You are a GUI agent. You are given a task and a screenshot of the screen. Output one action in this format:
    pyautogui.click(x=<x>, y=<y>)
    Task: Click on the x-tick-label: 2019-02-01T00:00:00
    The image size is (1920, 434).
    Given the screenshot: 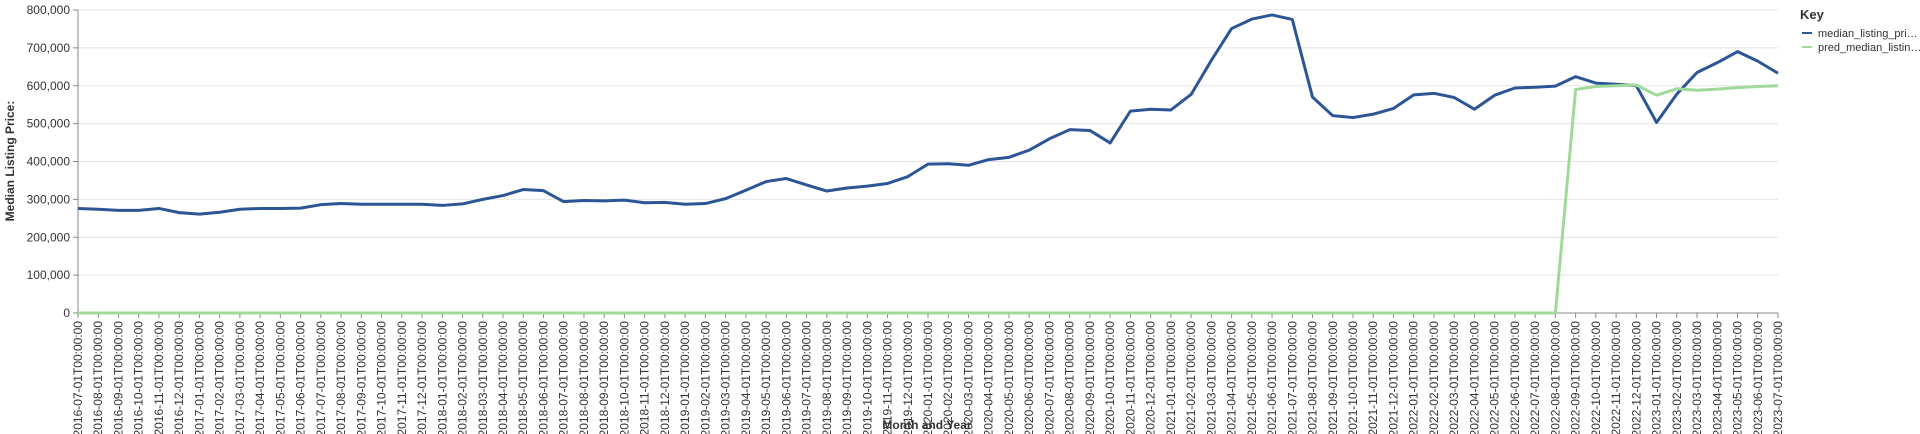 What is the action you would take?
    pyautogui.click(x=705, y=377)
    